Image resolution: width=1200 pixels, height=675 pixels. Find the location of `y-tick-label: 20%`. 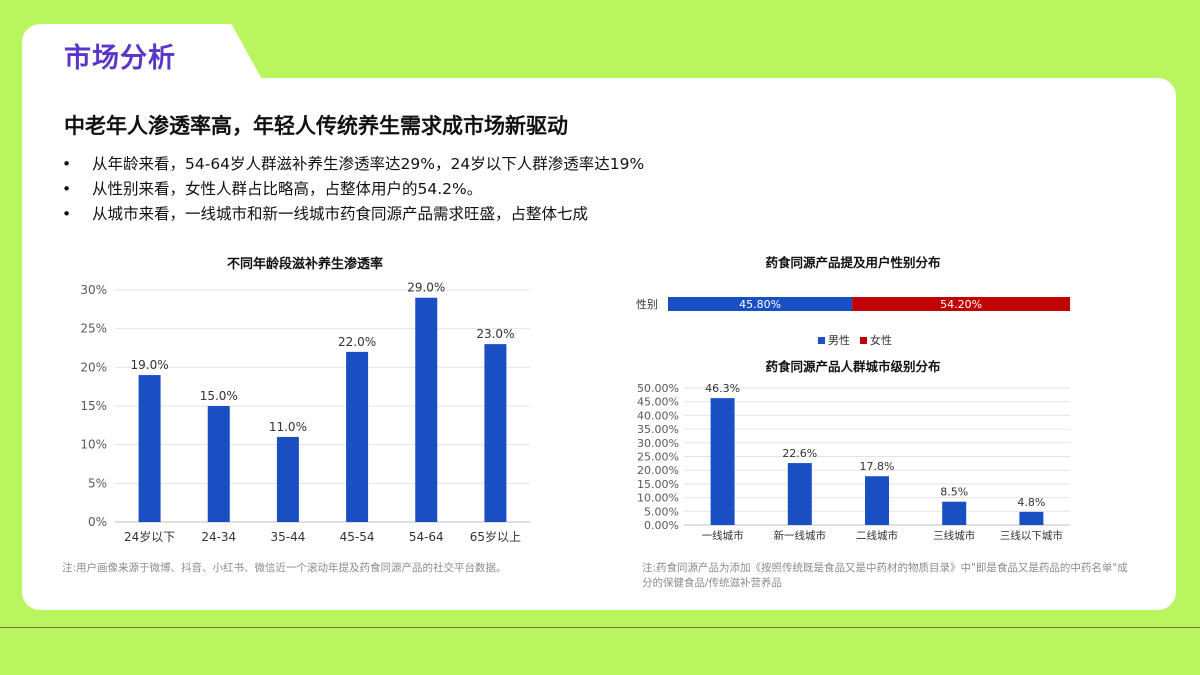

y-tick-label: 20% is located at coordinates (93, 367).